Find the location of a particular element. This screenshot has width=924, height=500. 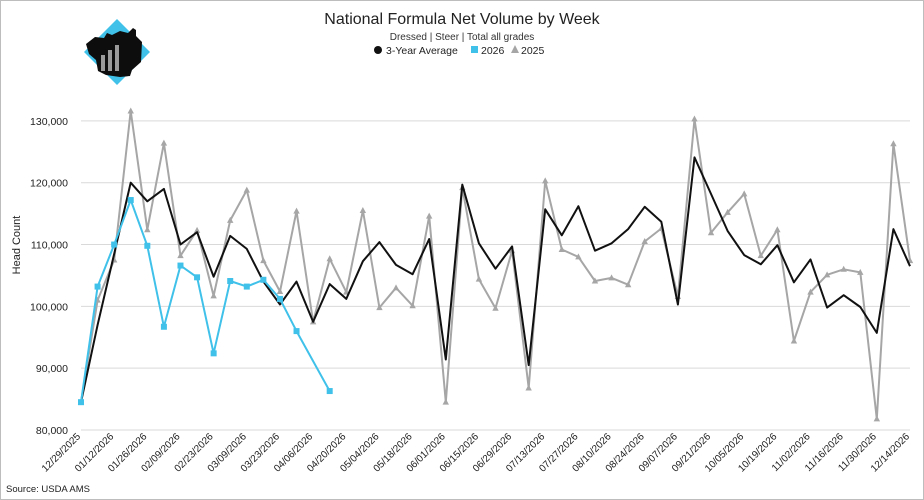

series-2026 is located at coordinates (205, 301).